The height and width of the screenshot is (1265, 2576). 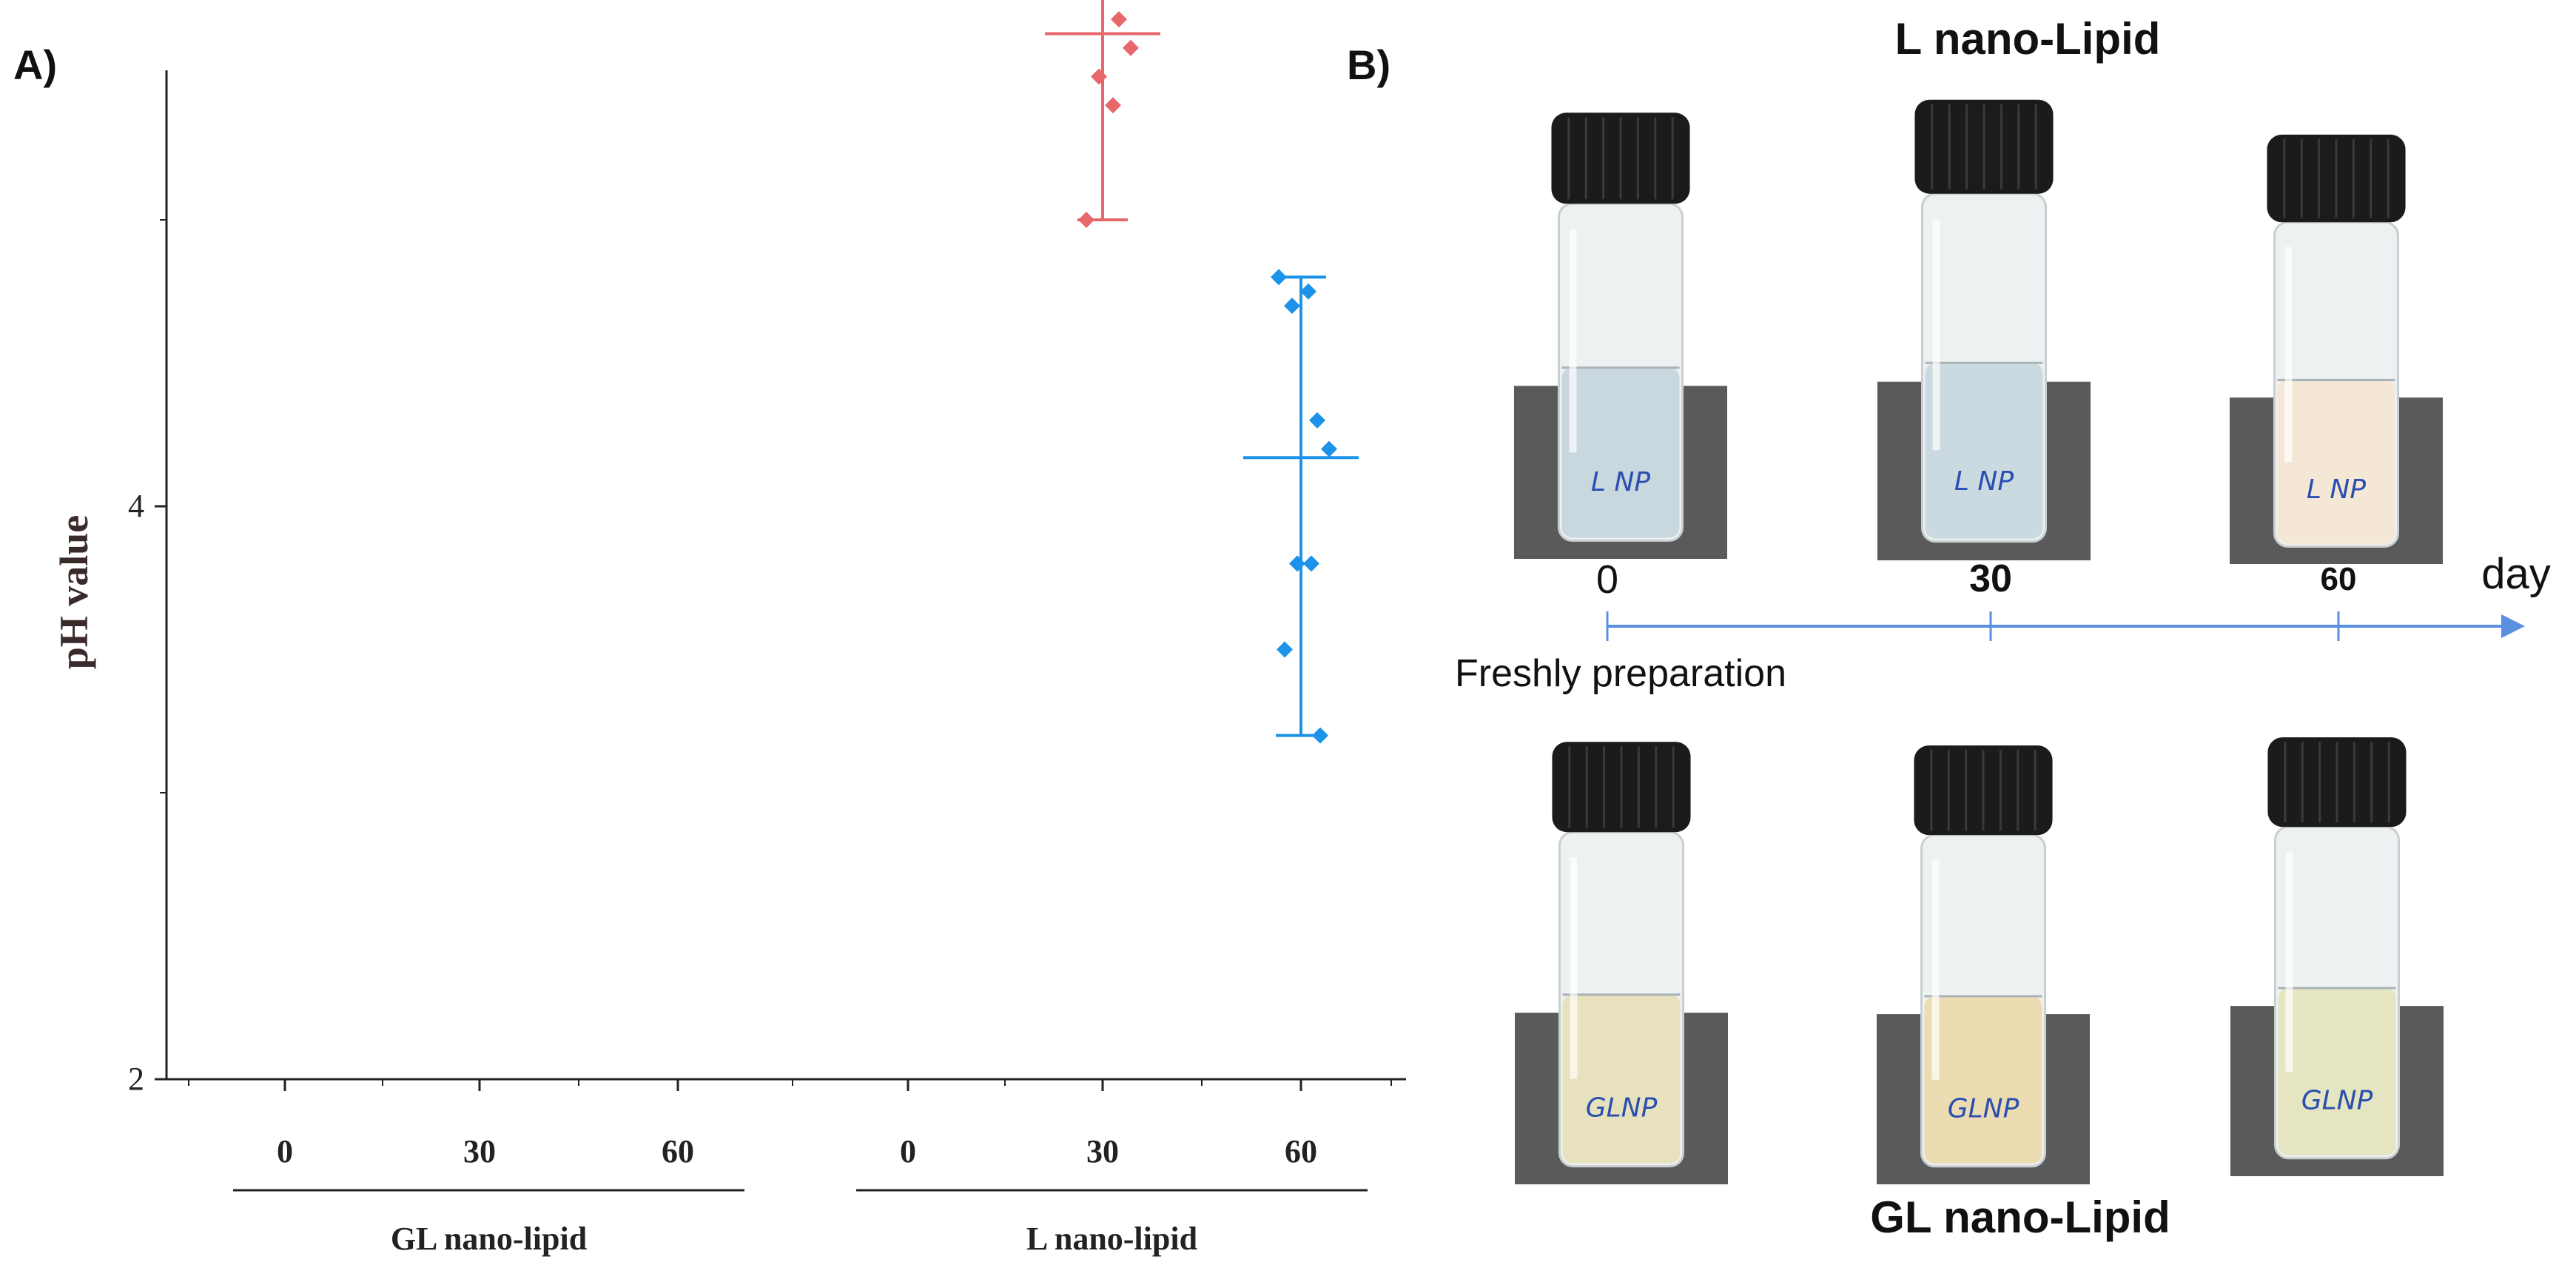 I want to click on group-label: L nano-lipid, so click(x=1111, y=1239).